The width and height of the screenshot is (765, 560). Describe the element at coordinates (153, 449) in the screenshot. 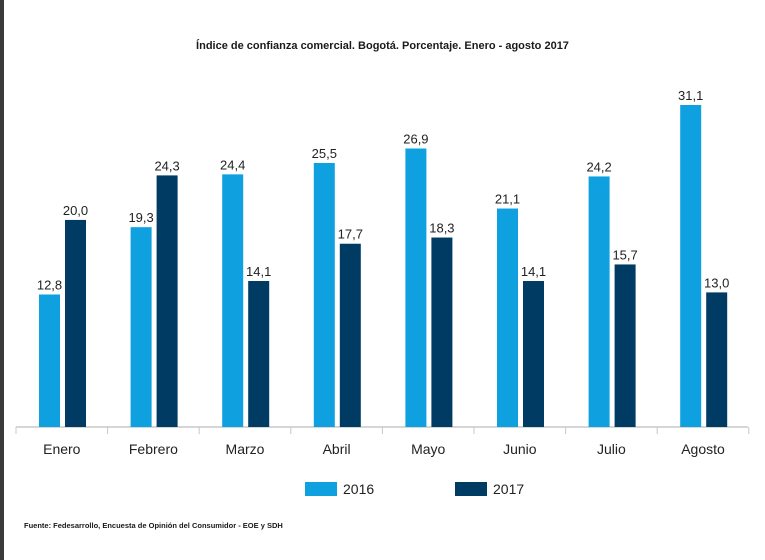

I see `x-tick-label-febrero: Febrero` at that location.